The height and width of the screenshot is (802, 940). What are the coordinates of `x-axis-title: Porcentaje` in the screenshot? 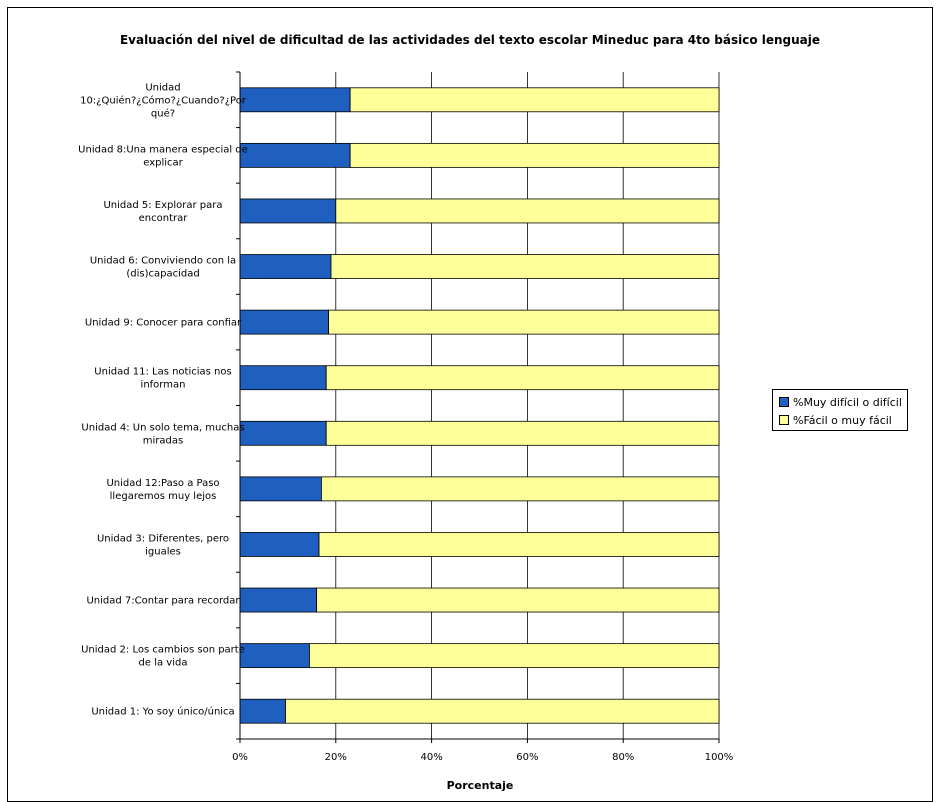 It's located at (480, 785).